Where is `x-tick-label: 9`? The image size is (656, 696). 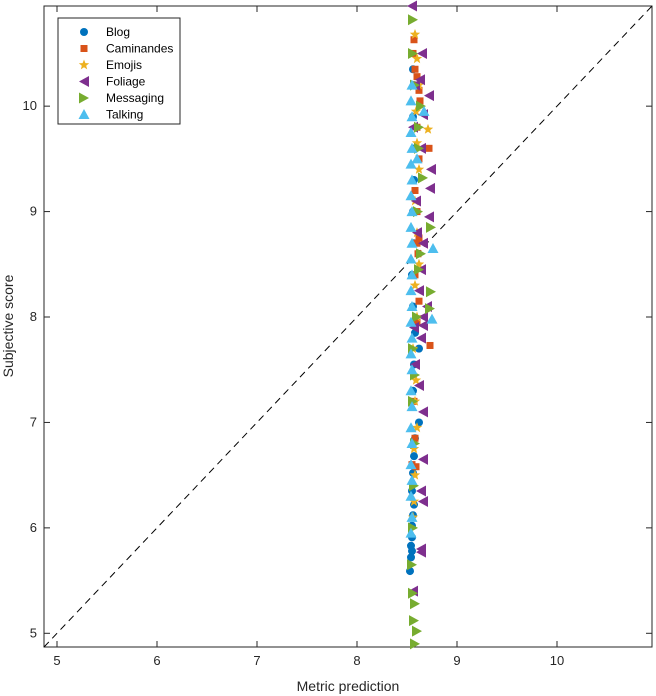
x-tick-label: 9 is located at coordinates (456, 660).